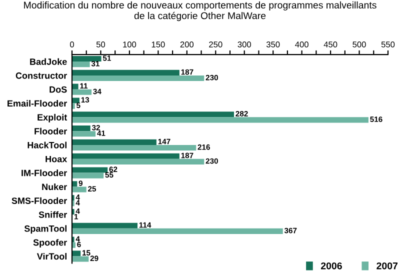  Describe the element at coordinates (129, 44) in the screenshot. I see `x-tick-label: 100` at that location.